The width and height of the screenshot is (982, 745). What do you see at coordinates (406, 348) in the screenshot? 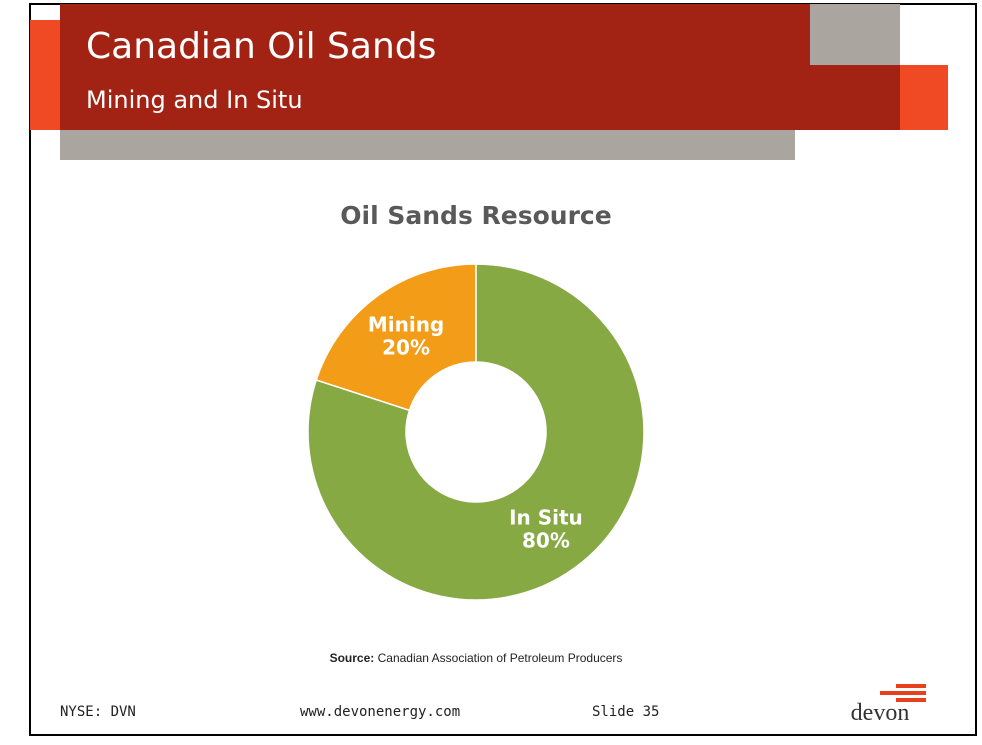
I see `wedge-value-label: 20%` at bounding box center [406, 348].